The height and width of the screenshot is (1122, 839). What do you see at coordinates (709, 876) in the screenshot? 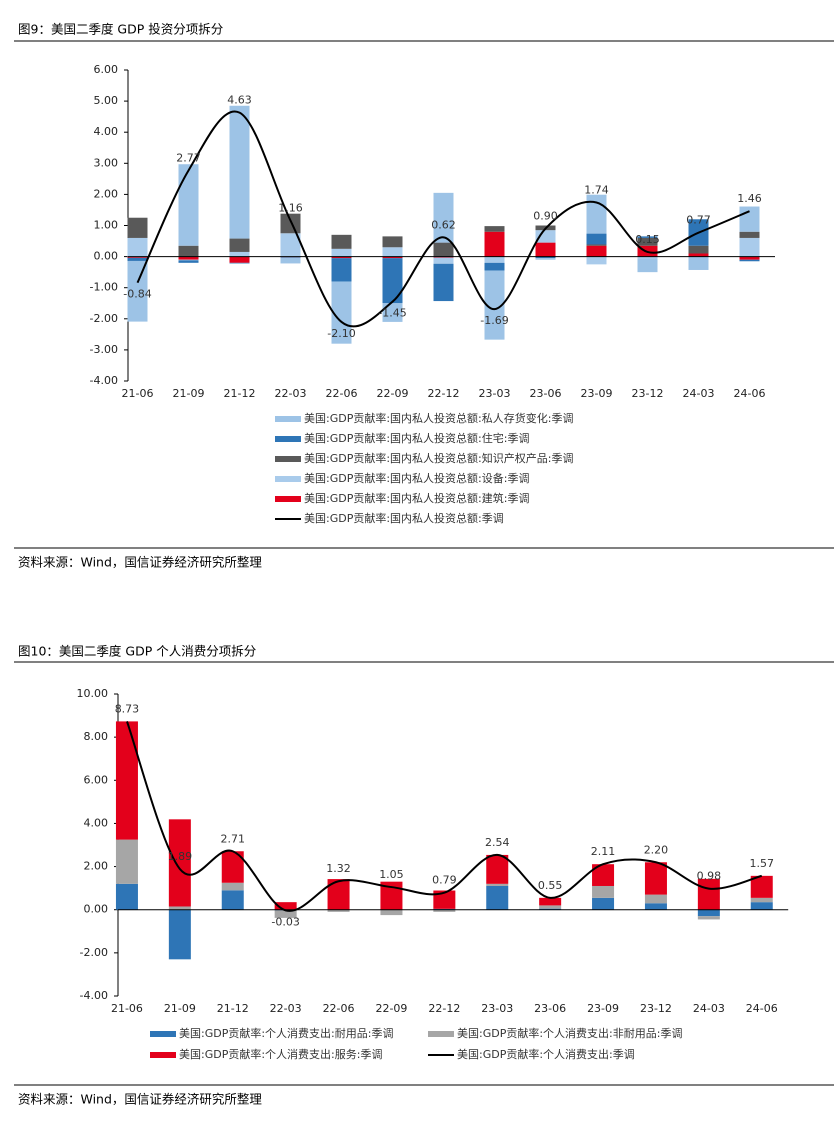
I see `data-label: 0.98` at bounding box center [709, 876].